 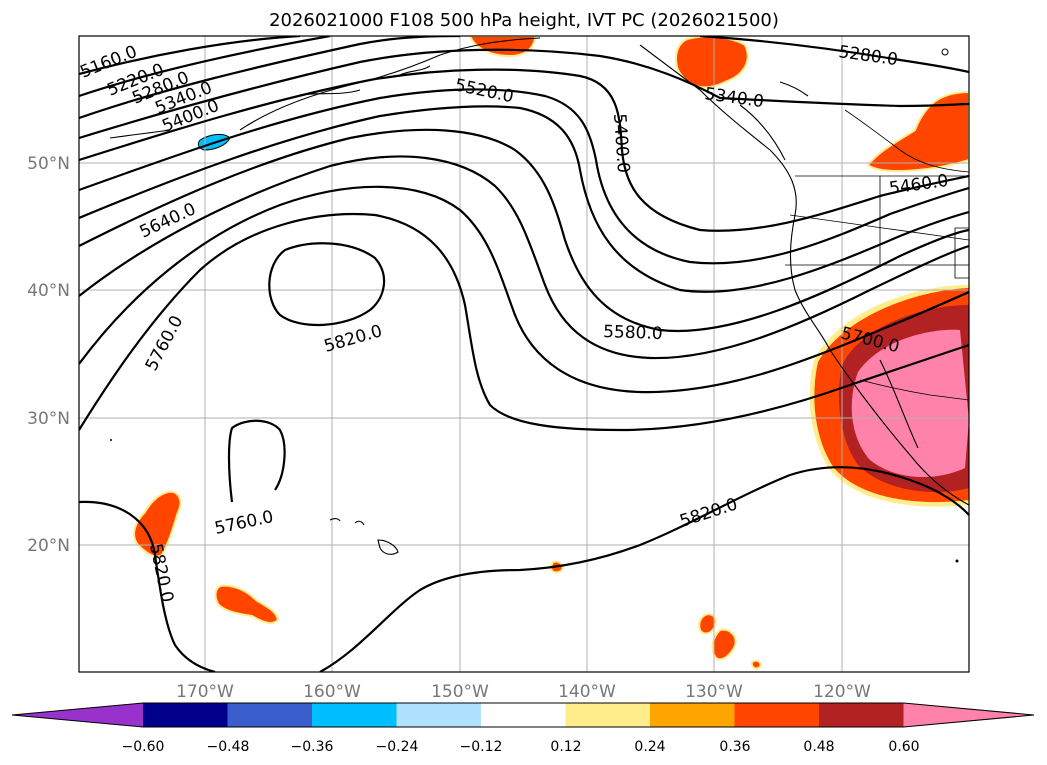 I want to click on colorbar-tick-label: 0.60, so click(x=903, y=747).